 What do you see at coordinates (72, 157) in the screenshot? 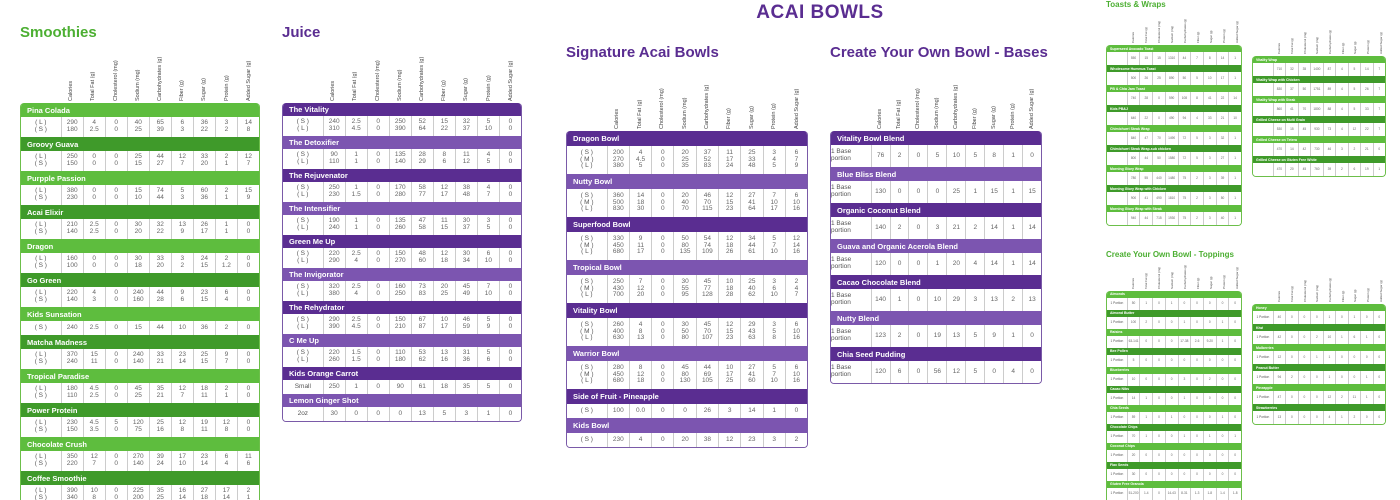
I see `value-text: 250` at bounding box center [72, 157].